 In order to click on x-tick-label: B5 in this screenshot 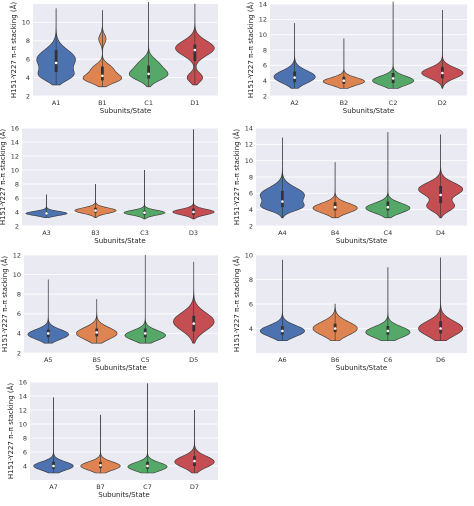, I will do `click(96, 360)`.